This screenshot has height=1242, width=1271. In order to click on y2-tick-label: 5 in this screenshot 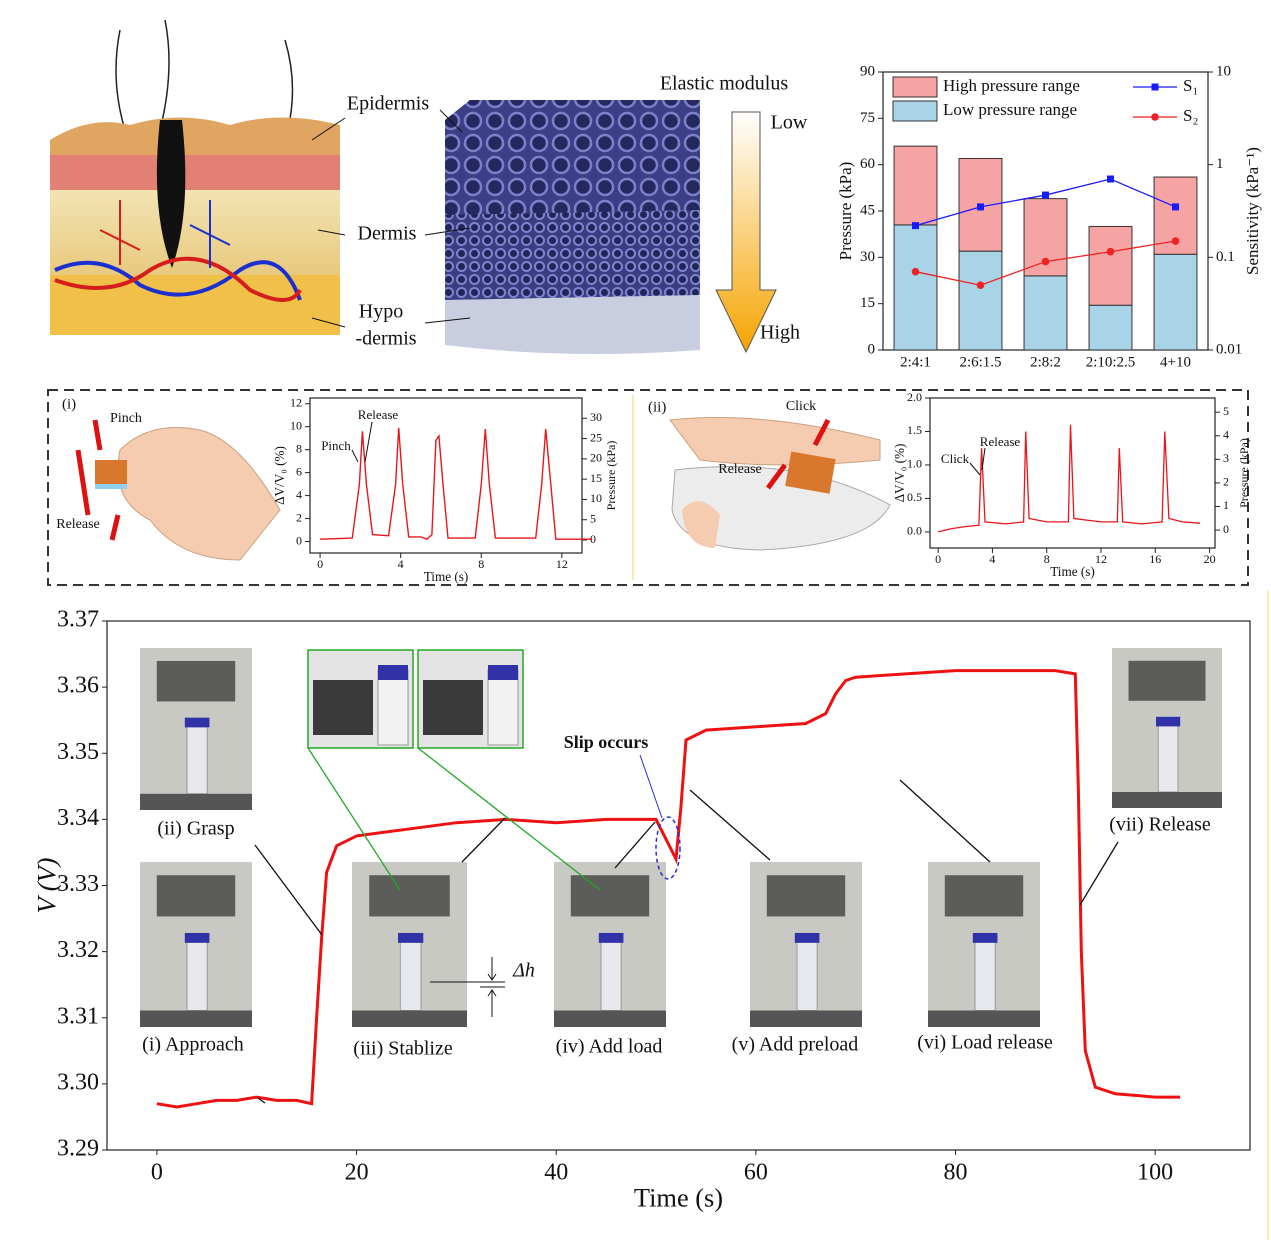, I will do `click(1226, 411)`.